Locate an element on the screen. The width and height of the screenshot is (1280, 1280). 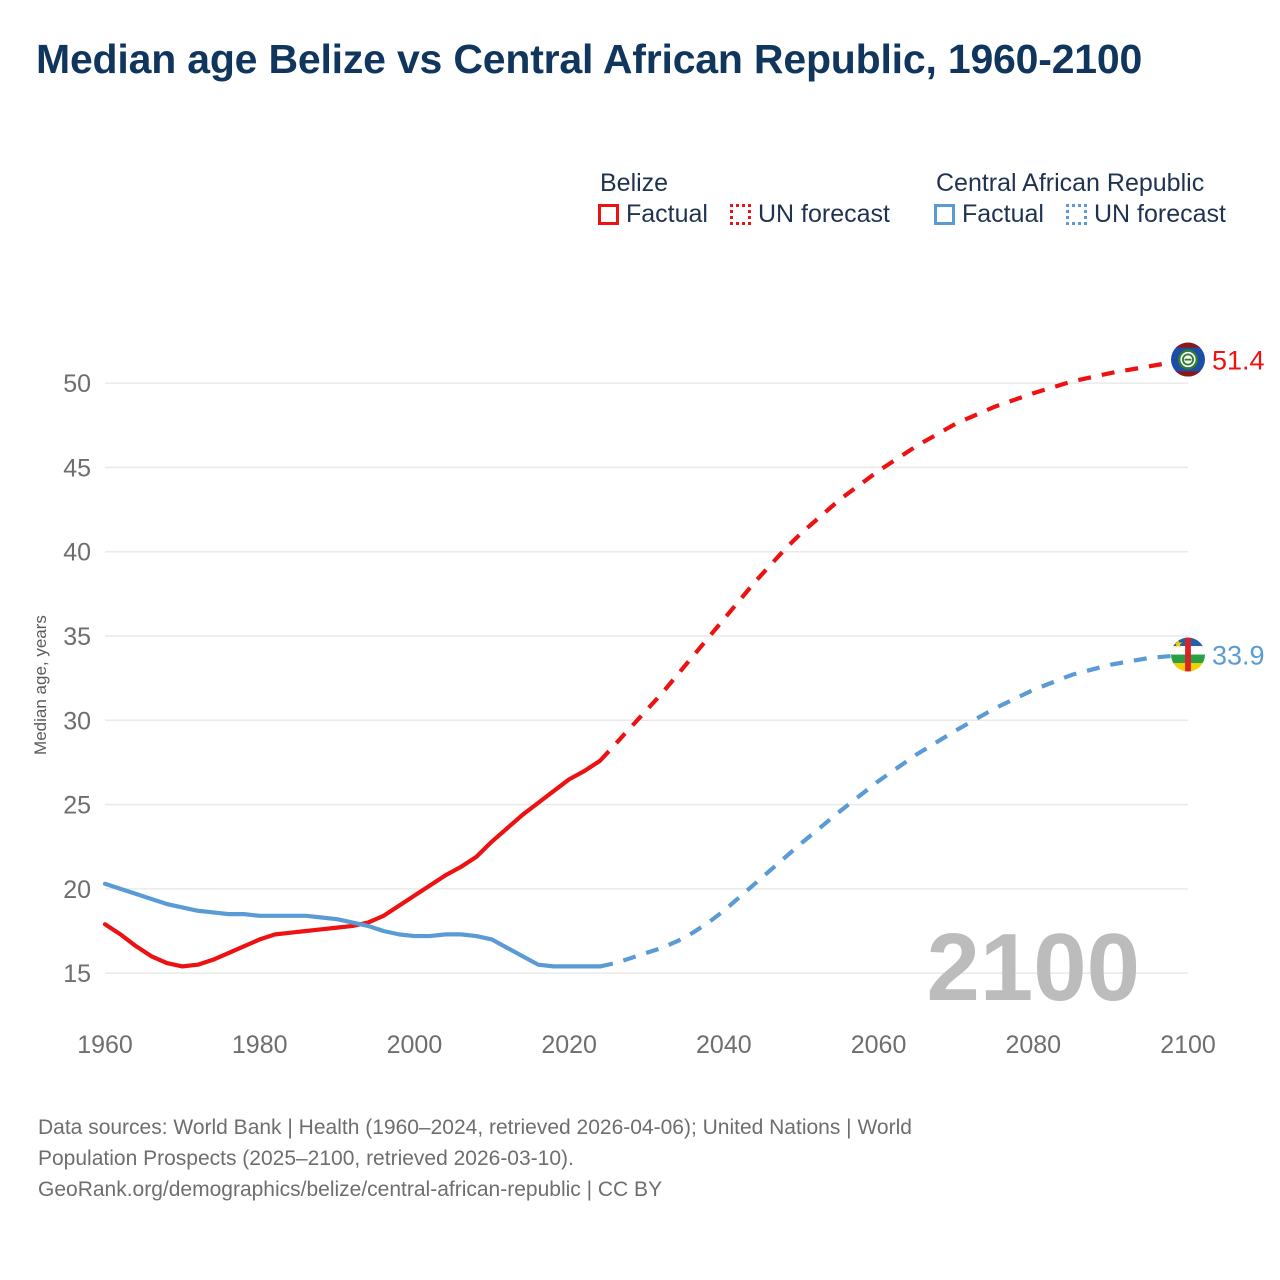
svg-text: 1960 is located at coordinates (105, 1043).